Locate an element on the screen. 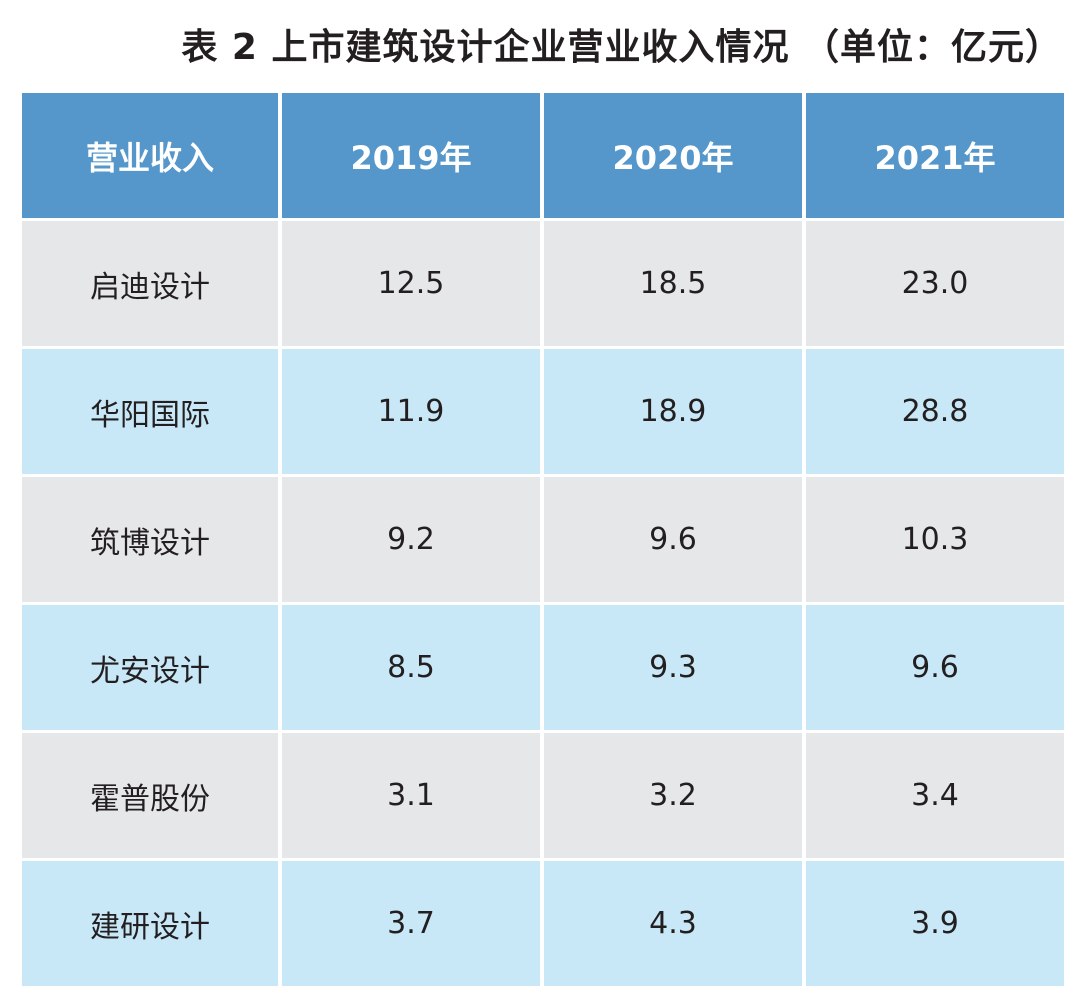  value-cell: 3.2 is located at coordinates (673, 795).